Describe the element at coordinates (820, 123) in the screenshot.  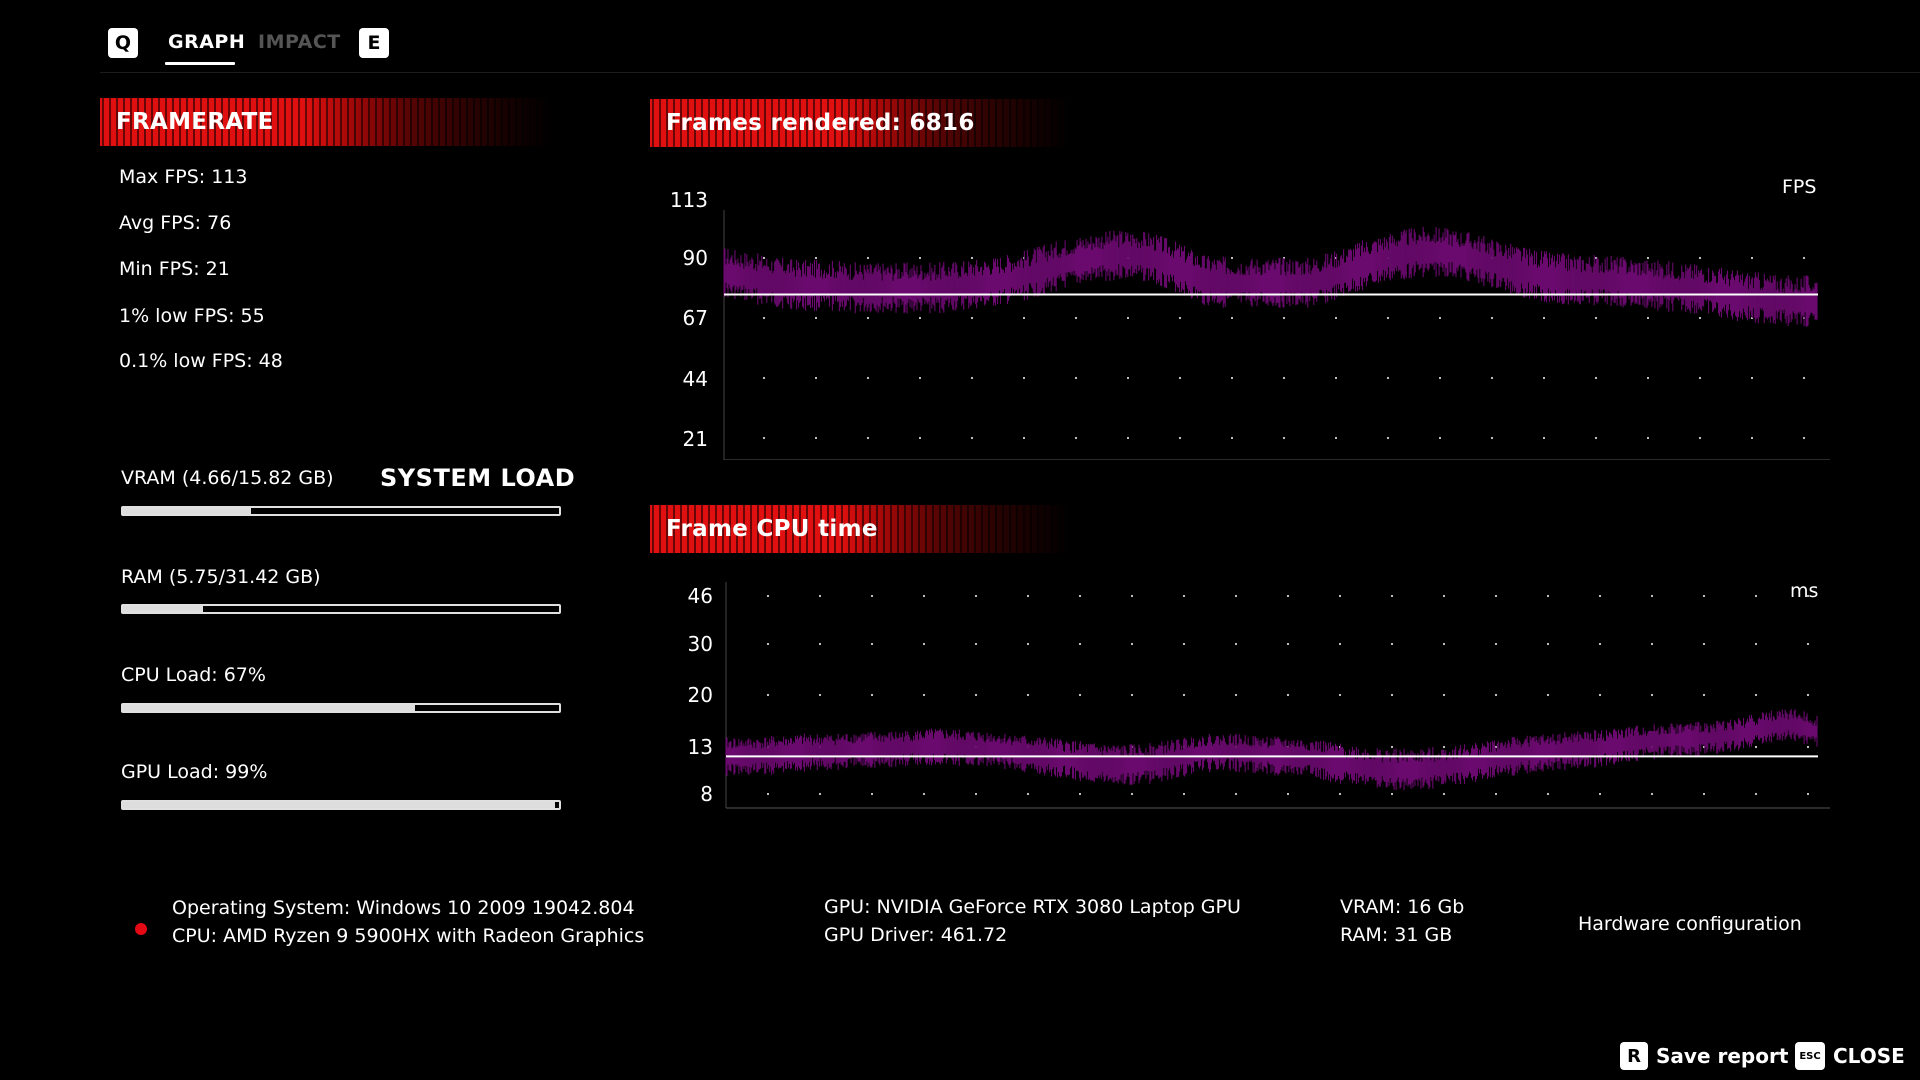
I see `frames-rendered-title: Frames rendered: 6816` at that location.